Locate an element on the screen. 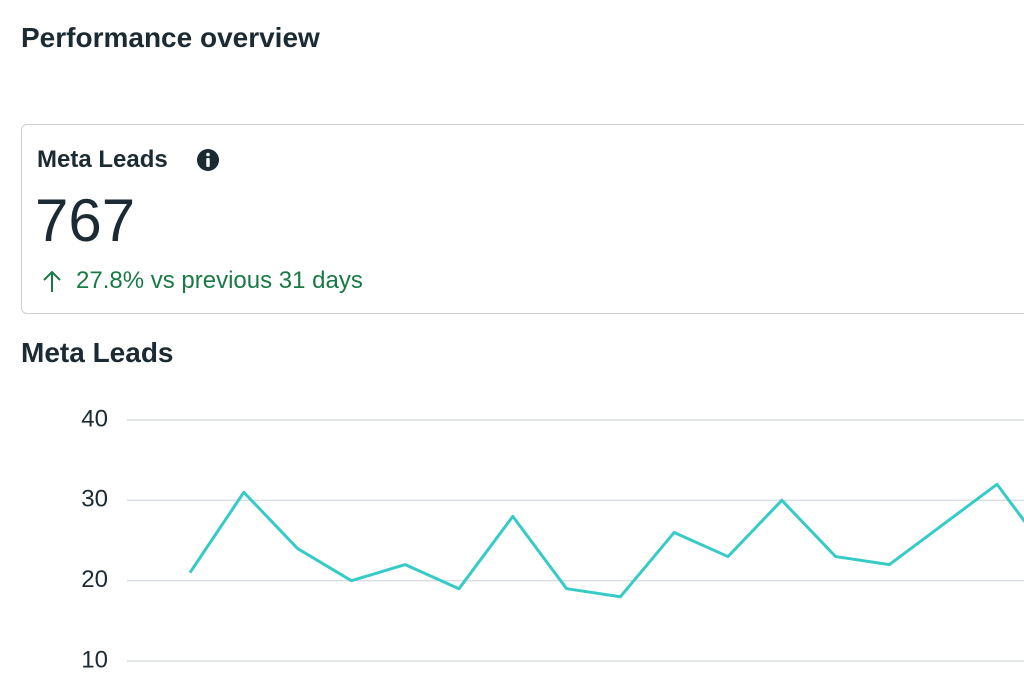 This screenshot has width=1024, height=683. y-tick-label: 40 is located at coordinates (94, 418).